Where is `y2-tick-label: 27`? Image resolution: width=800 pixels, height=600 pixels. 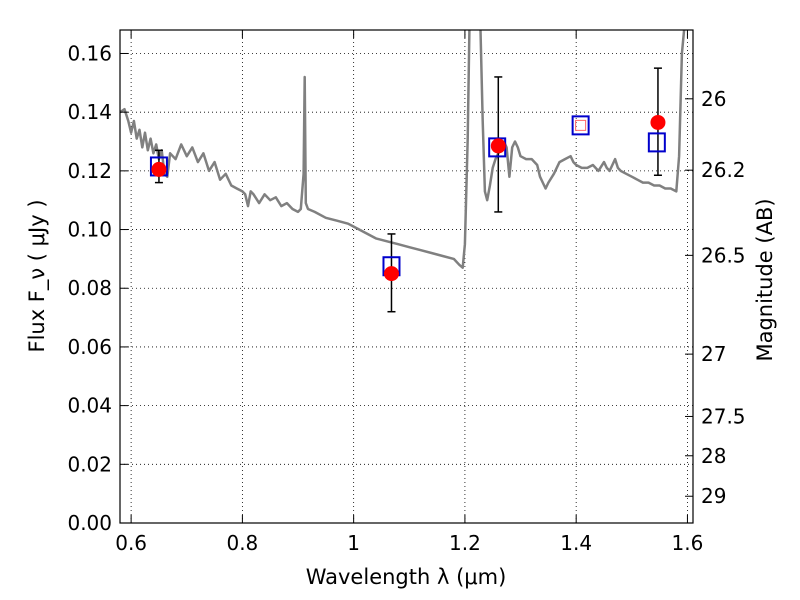 y2-tick-label: 27 is located at coordinates (713, 354).